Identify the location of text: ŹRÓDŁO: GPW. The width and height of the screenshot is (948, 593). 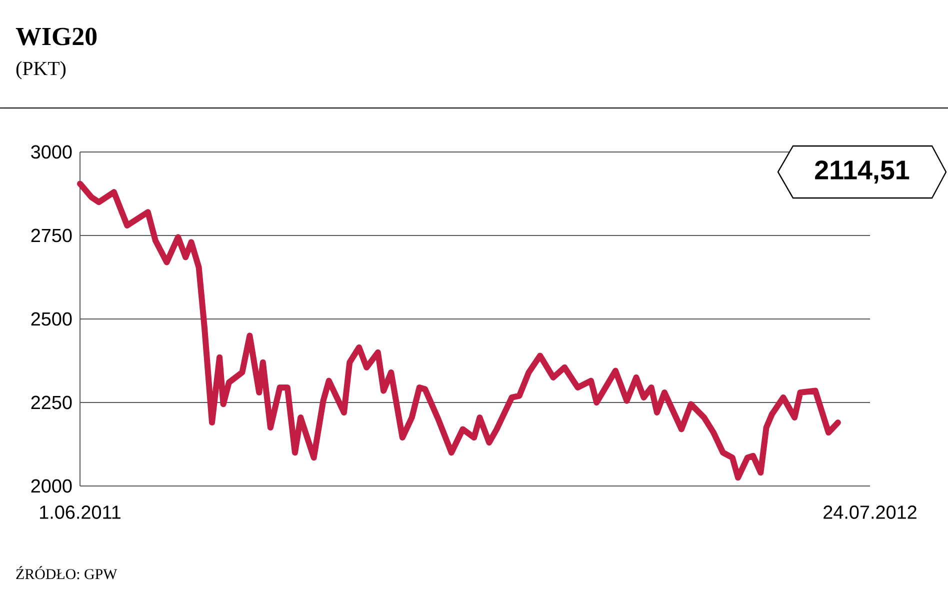
(67, 573).